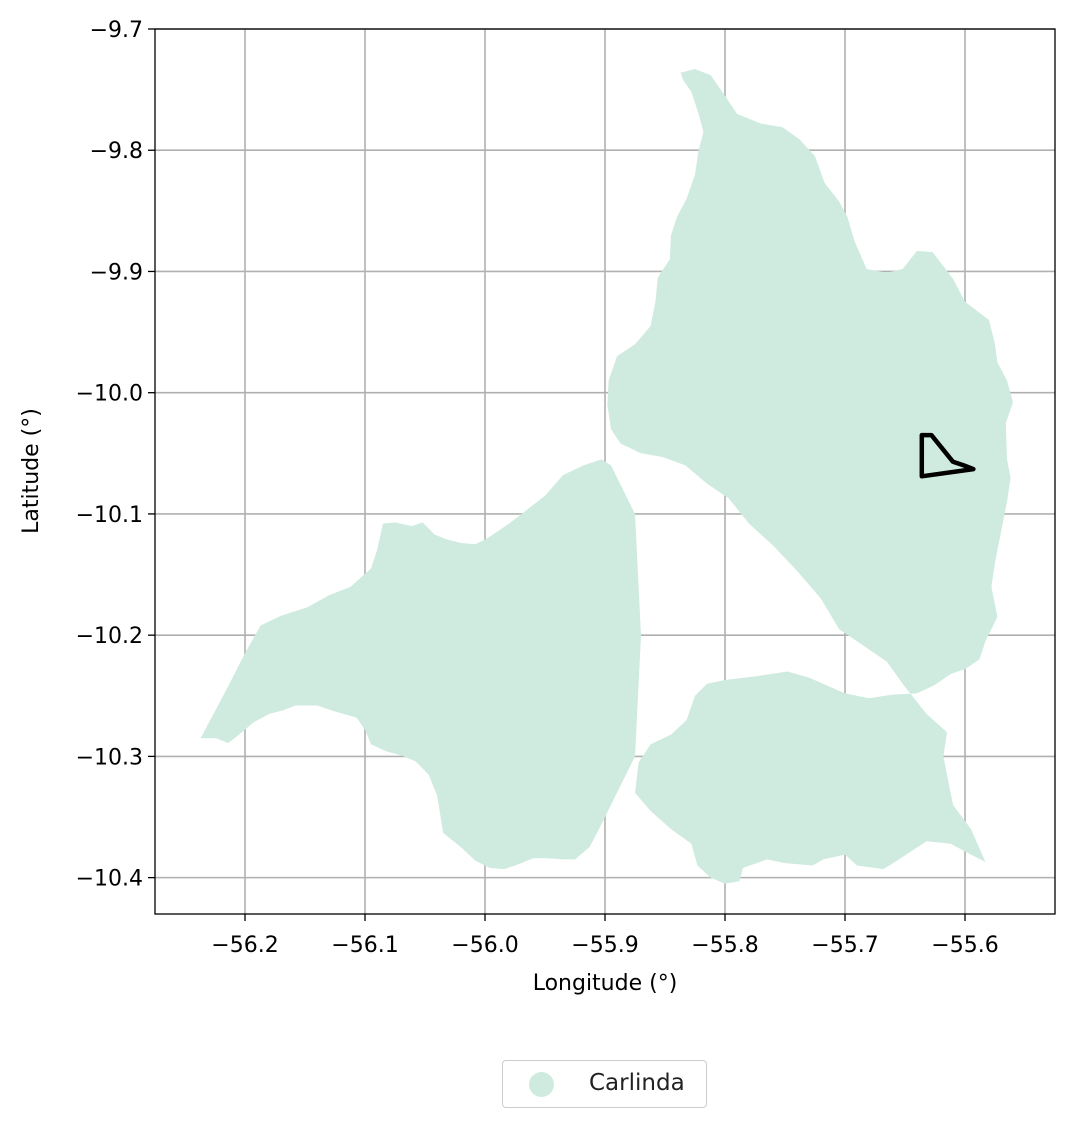  I want to click on marked-area, so click(947, 455).